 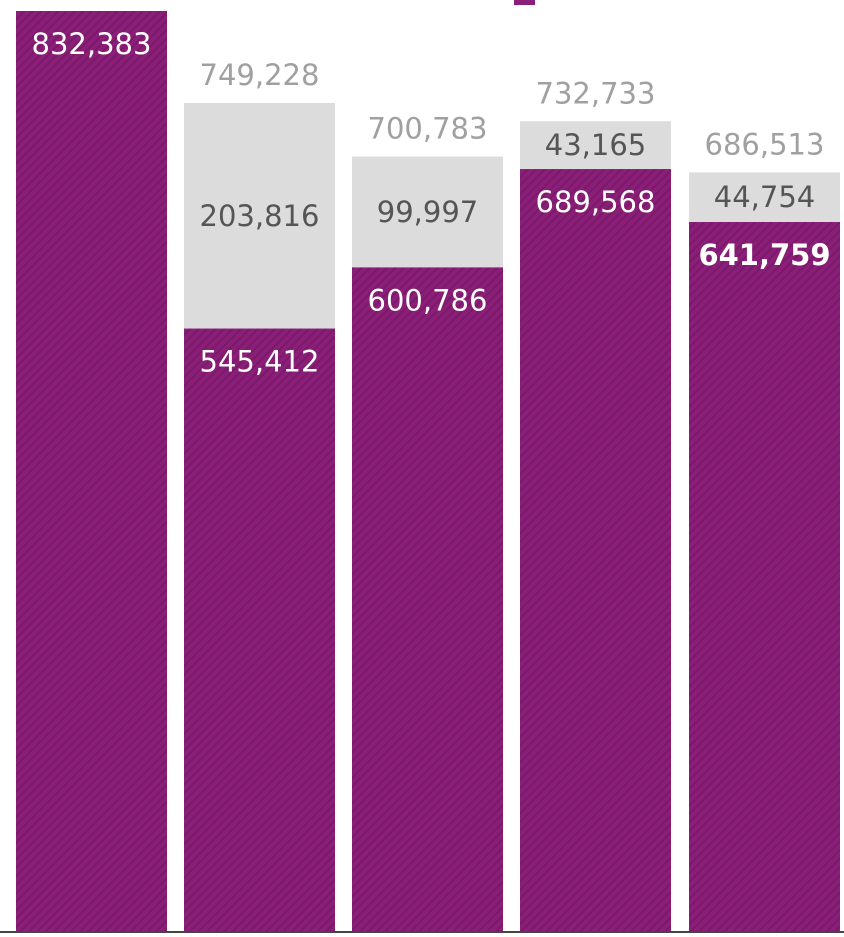 What do you see at coordinates (524, 2) in the screenshot?
I see `top-accent-mark` at bounding box center [524, 2].